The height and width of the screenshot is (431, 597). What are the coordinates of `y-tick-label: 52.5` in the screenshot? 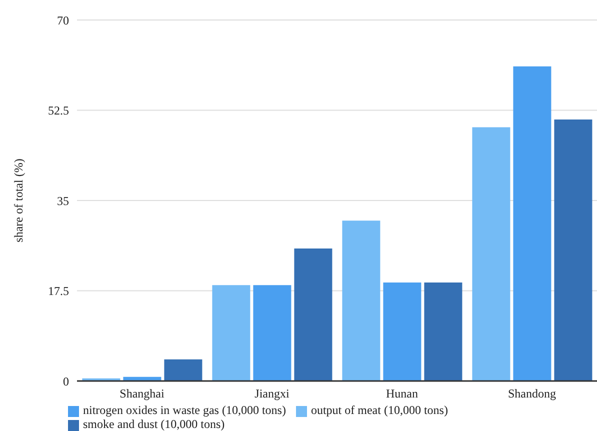 It's located at (58, 111).